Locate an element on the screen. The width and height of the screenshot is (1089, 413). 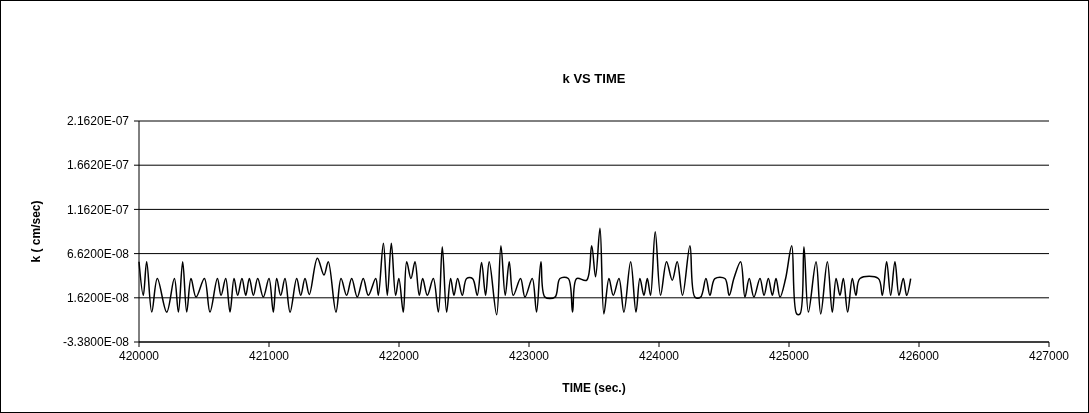
y-tick-label: 6.6200E-08 is located at coordinates (98, 253).